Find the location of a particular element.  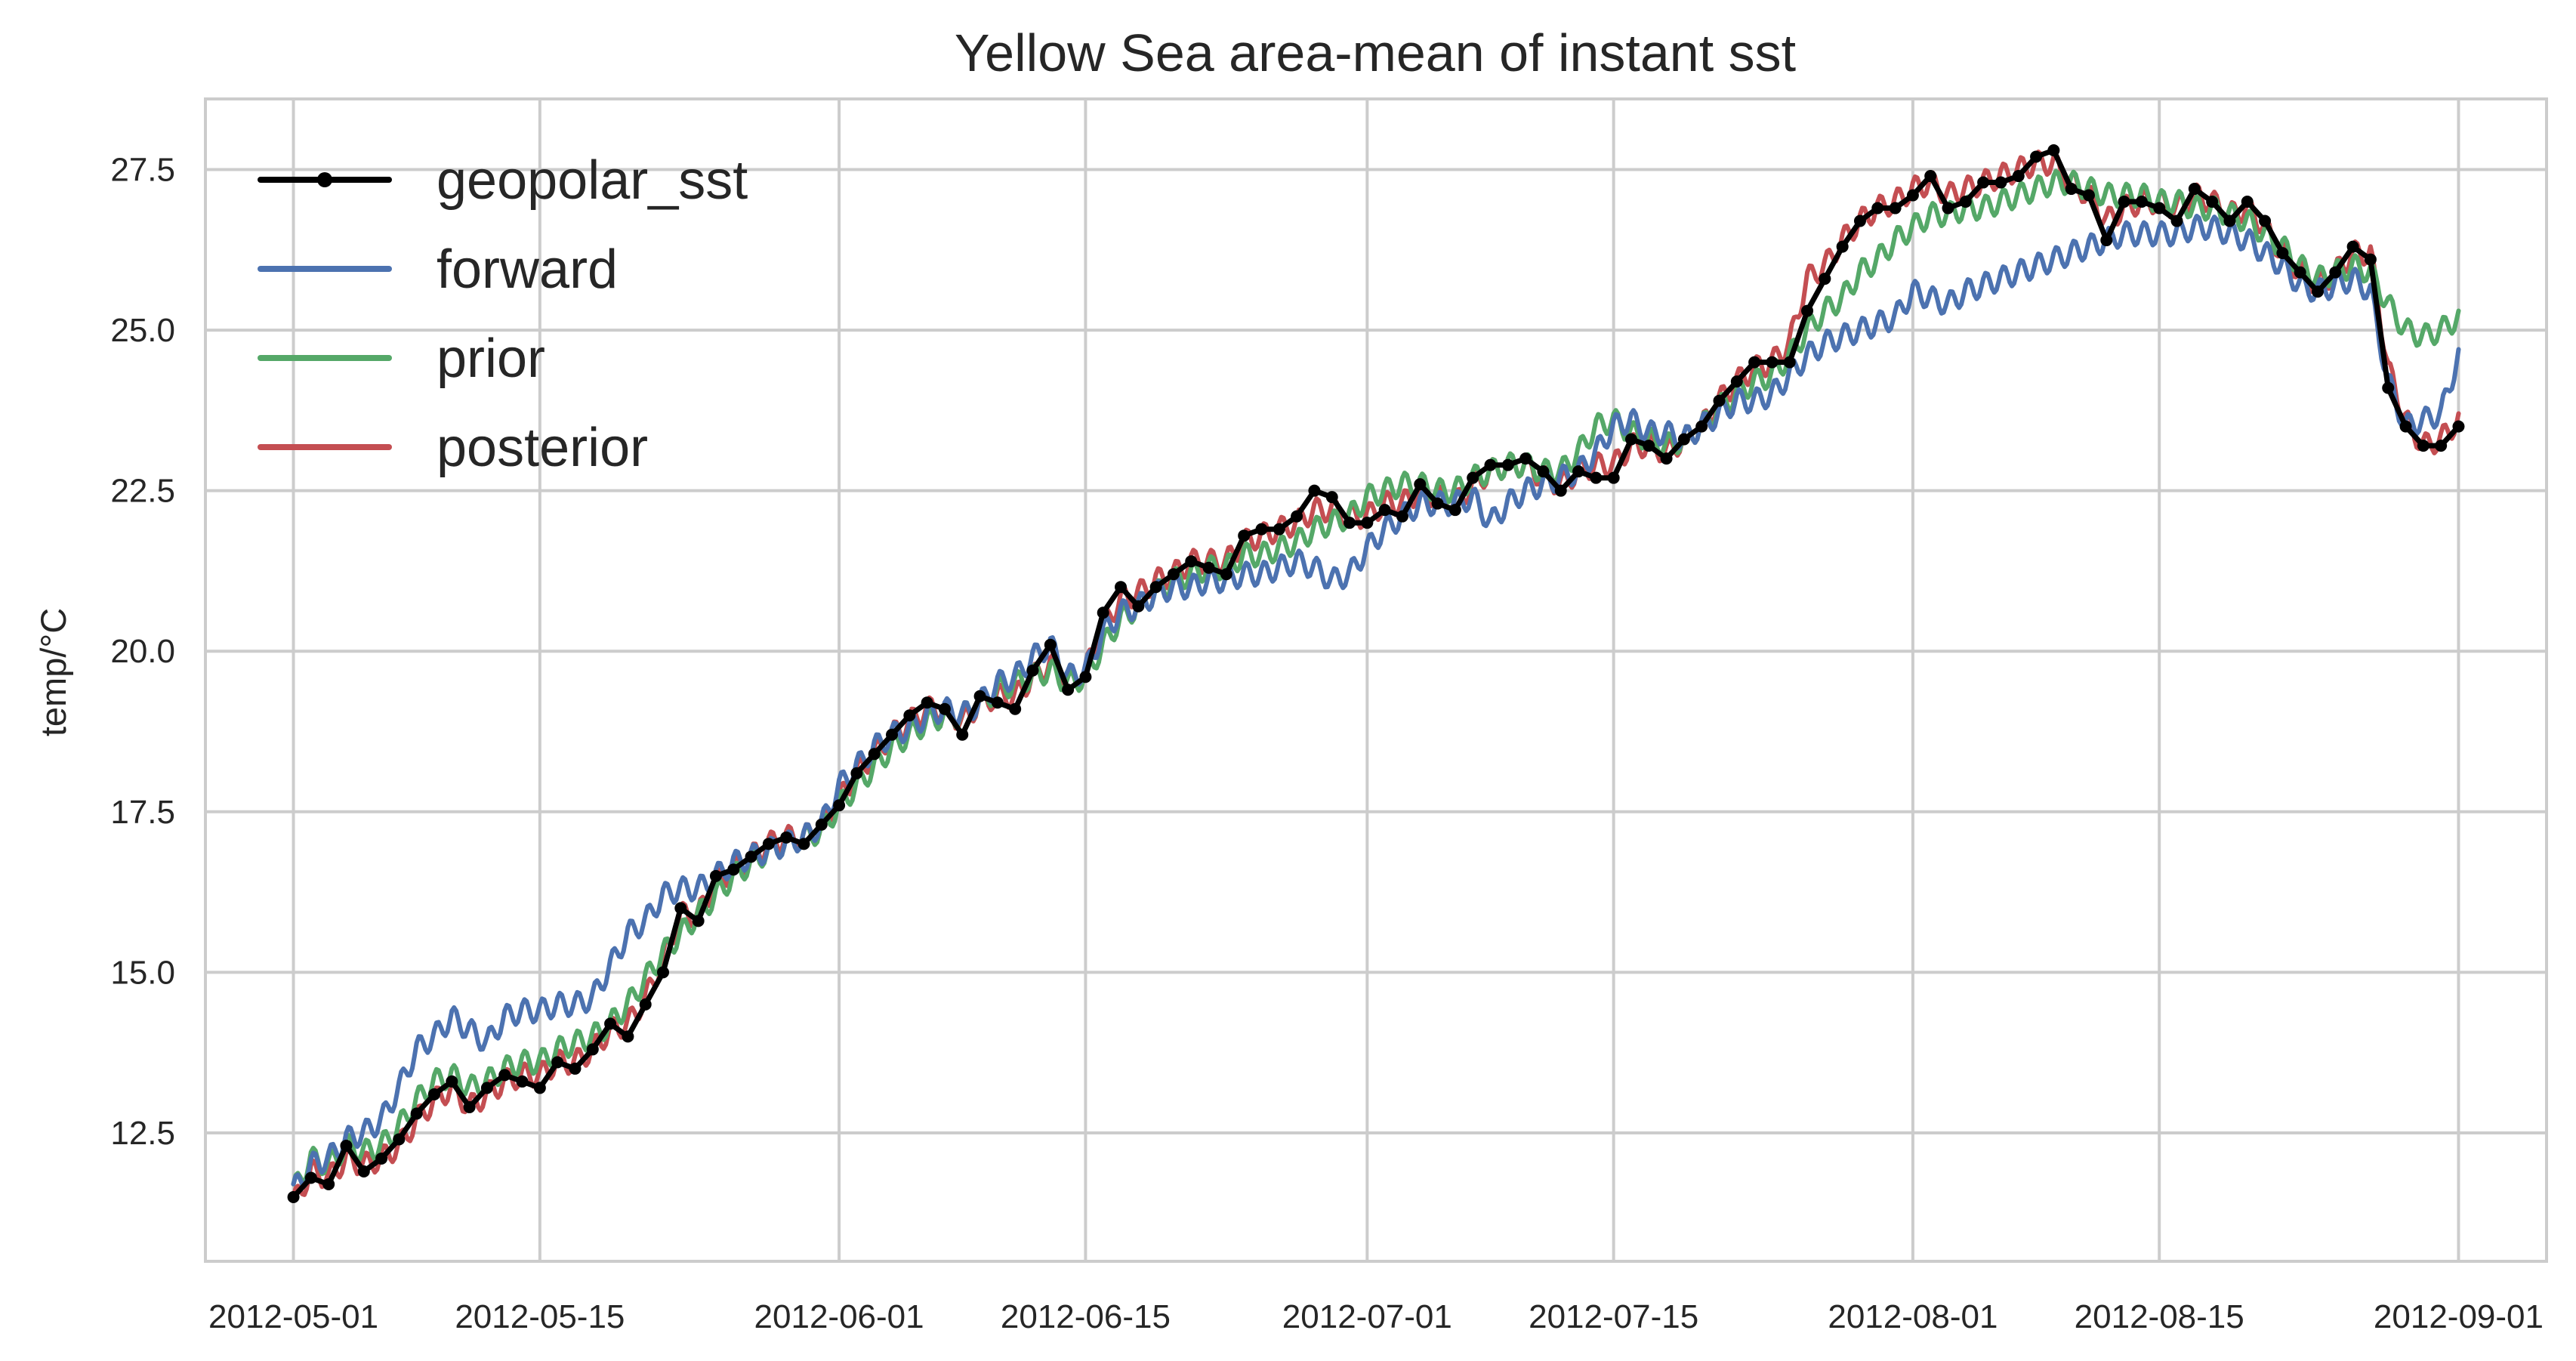

x-tick-label: 2012-08-15 is located at coordinates (2159, 1316).